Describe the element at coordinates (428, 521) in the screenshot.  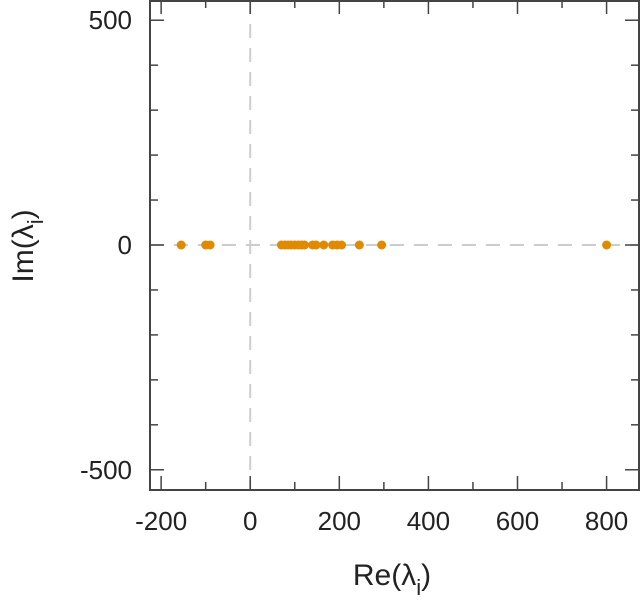
I see `x-tick-label: 400` at that location.